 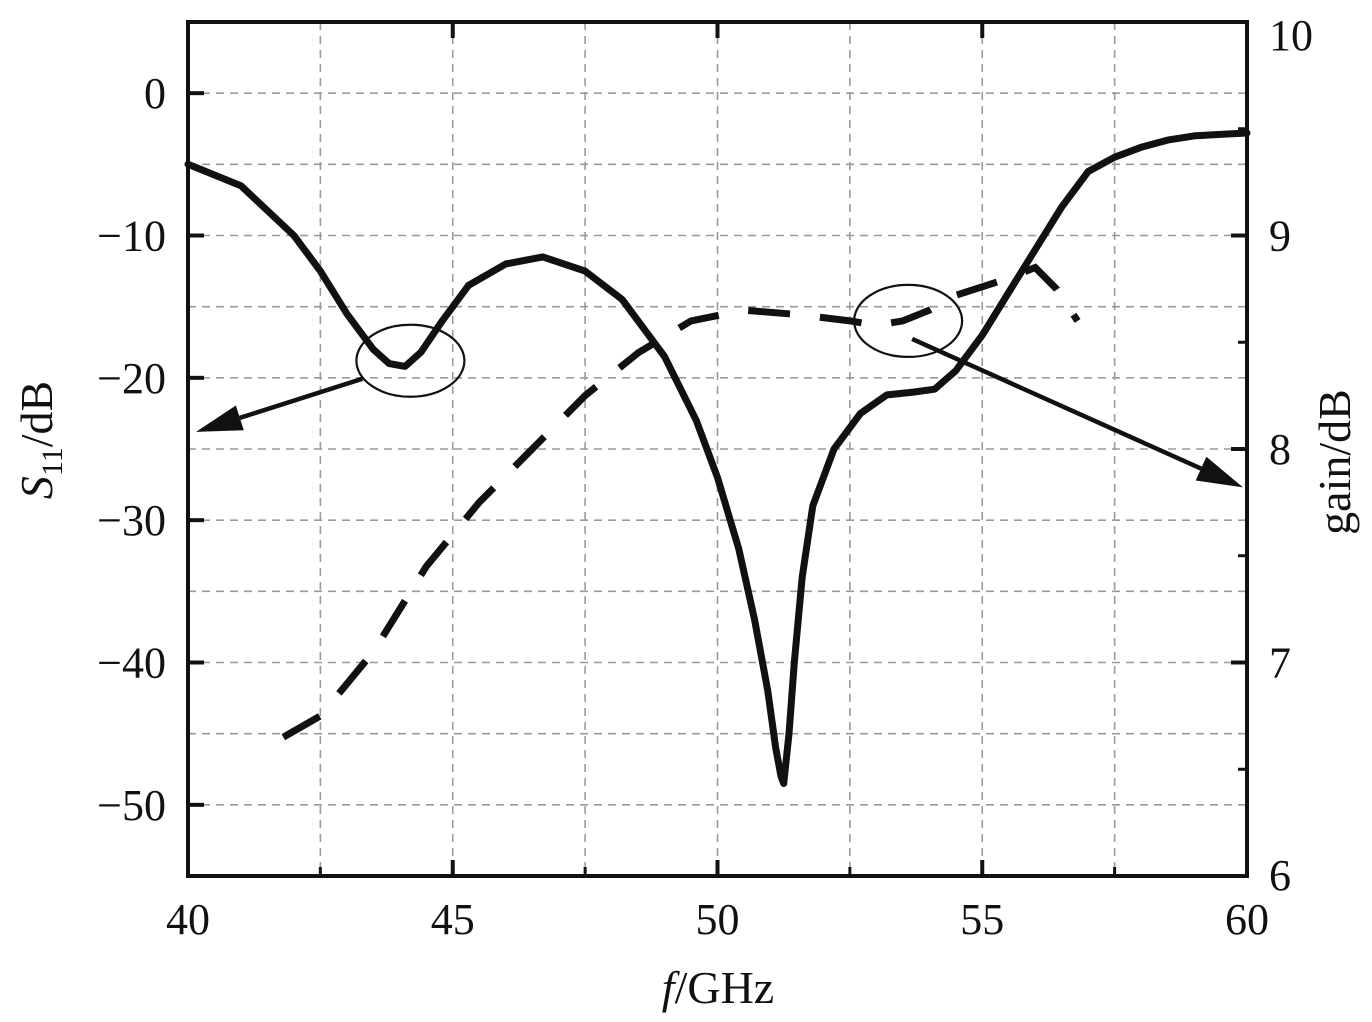 I want to click on y-left-tick-label: −20, so click(x=131, y=378).